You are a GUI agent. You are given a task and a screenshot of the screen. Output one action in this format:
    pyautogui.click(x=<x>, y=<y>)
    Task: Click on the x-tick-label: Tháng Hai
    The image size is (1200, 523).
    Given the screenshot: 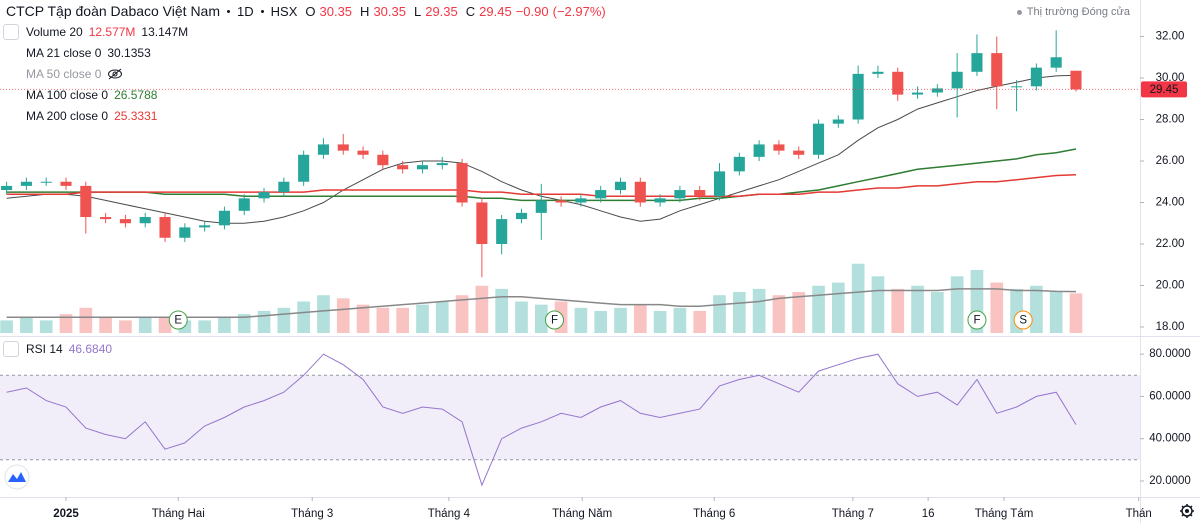 What is the action you would take?
    pyautogui.click(x=178, y=514)
    